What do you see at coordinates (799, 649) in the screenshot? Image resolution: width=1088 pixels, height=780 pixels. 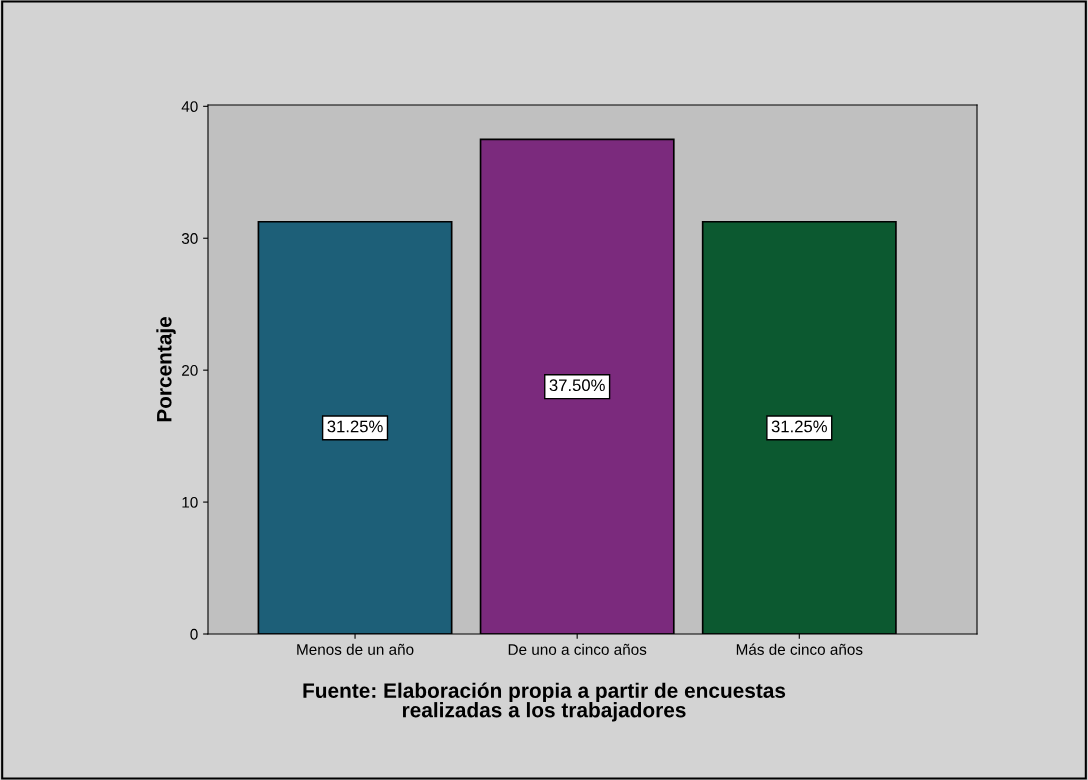 I see `x-tick-label: Más de cinco años` at bounding box center [799, 649].